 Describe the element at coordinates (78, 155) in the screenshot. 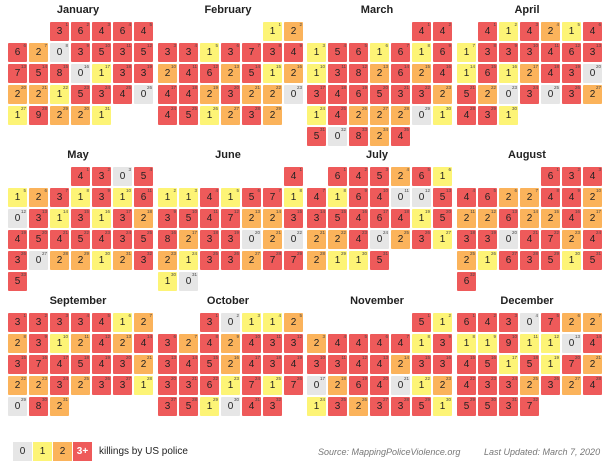

I see `month-title: May` at that location.